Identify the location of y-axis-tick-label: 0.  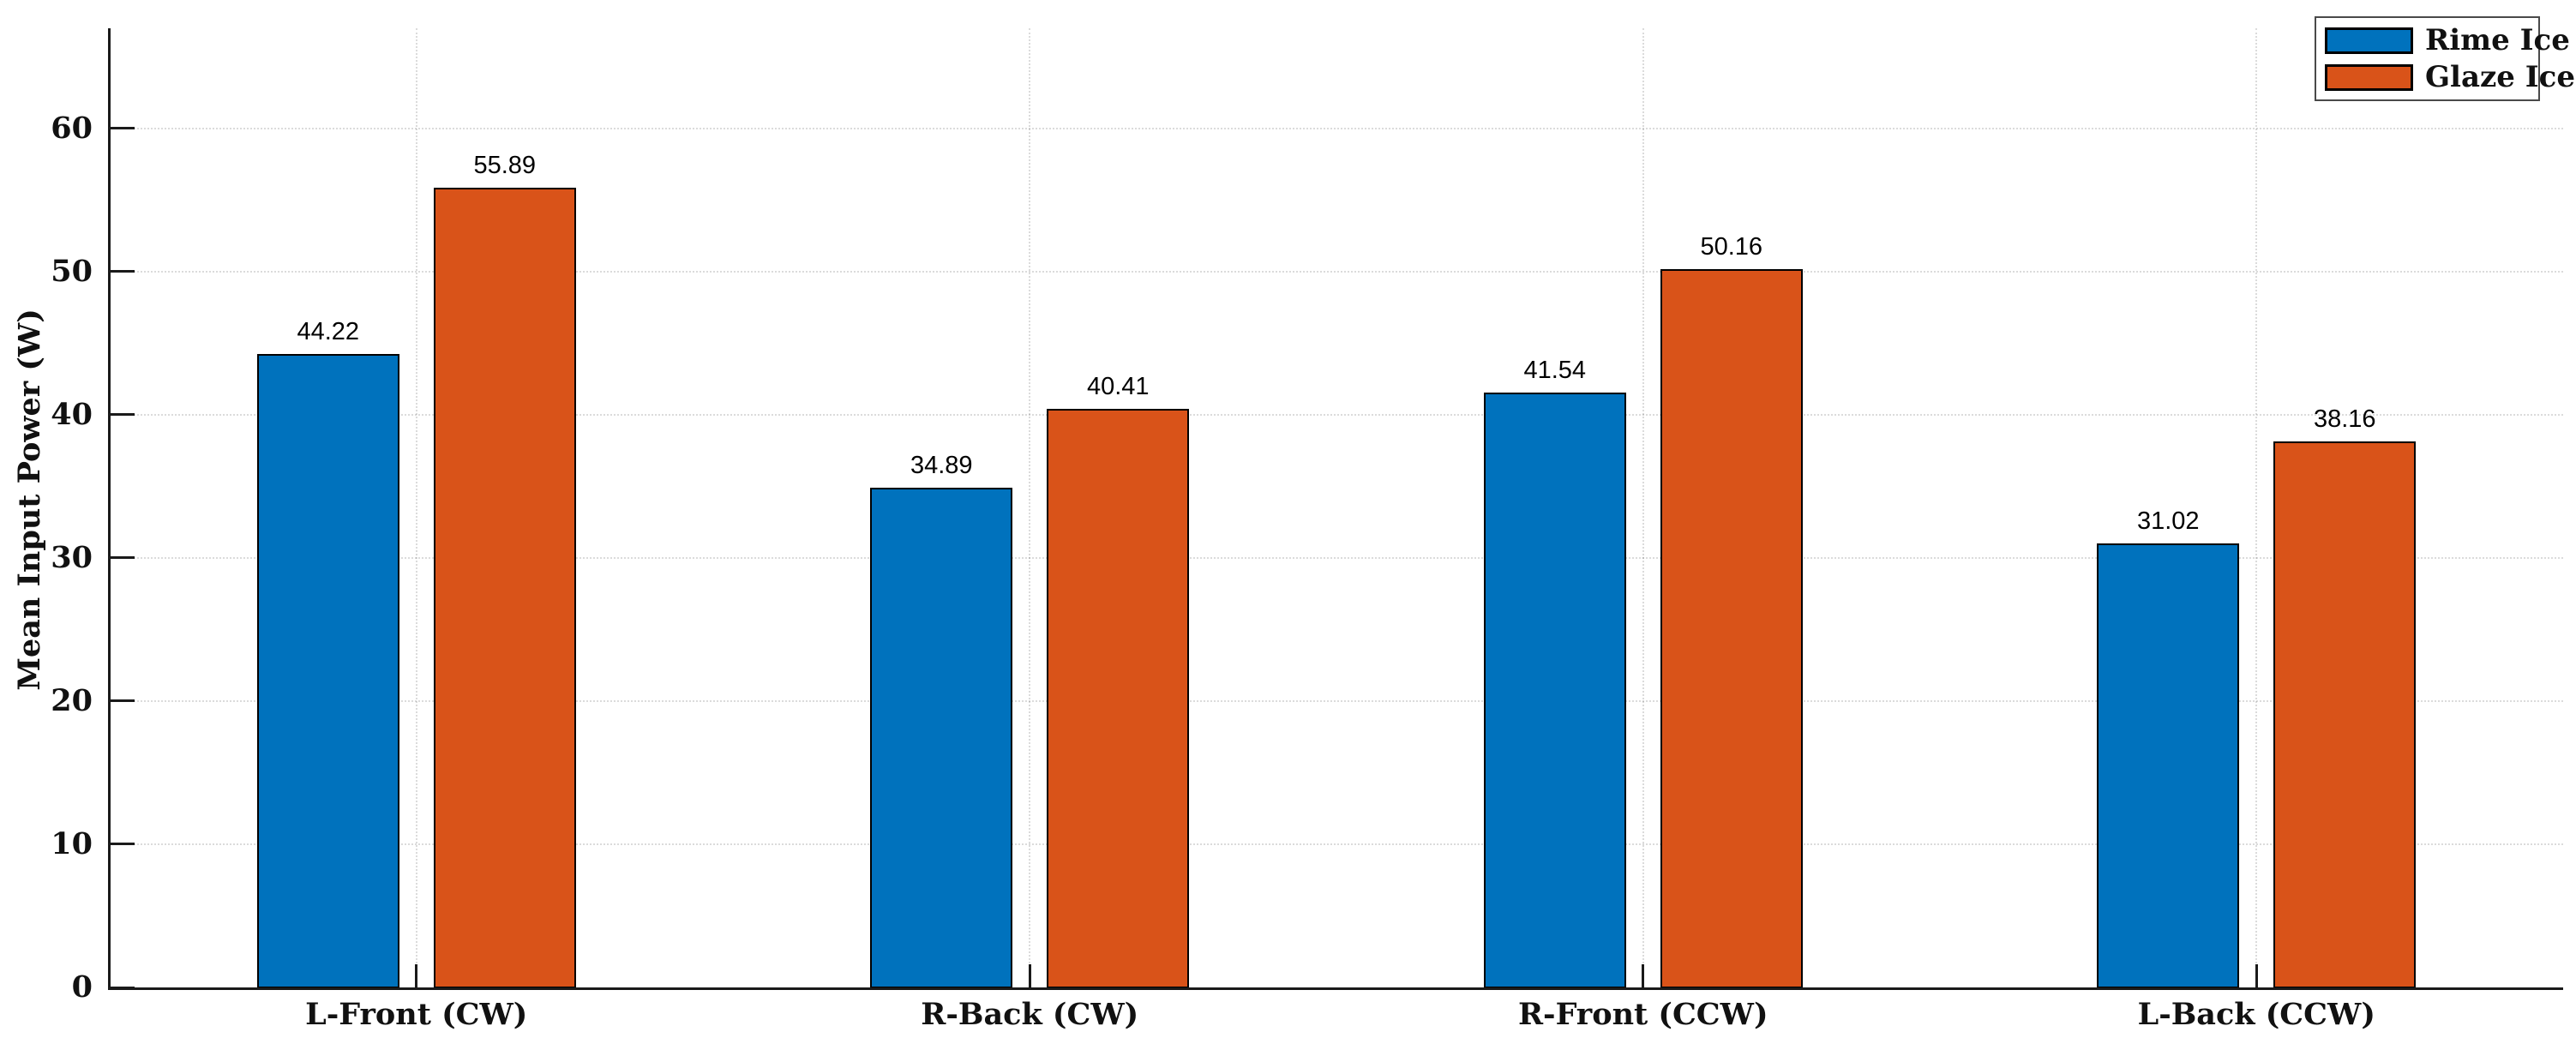
(82, 987).